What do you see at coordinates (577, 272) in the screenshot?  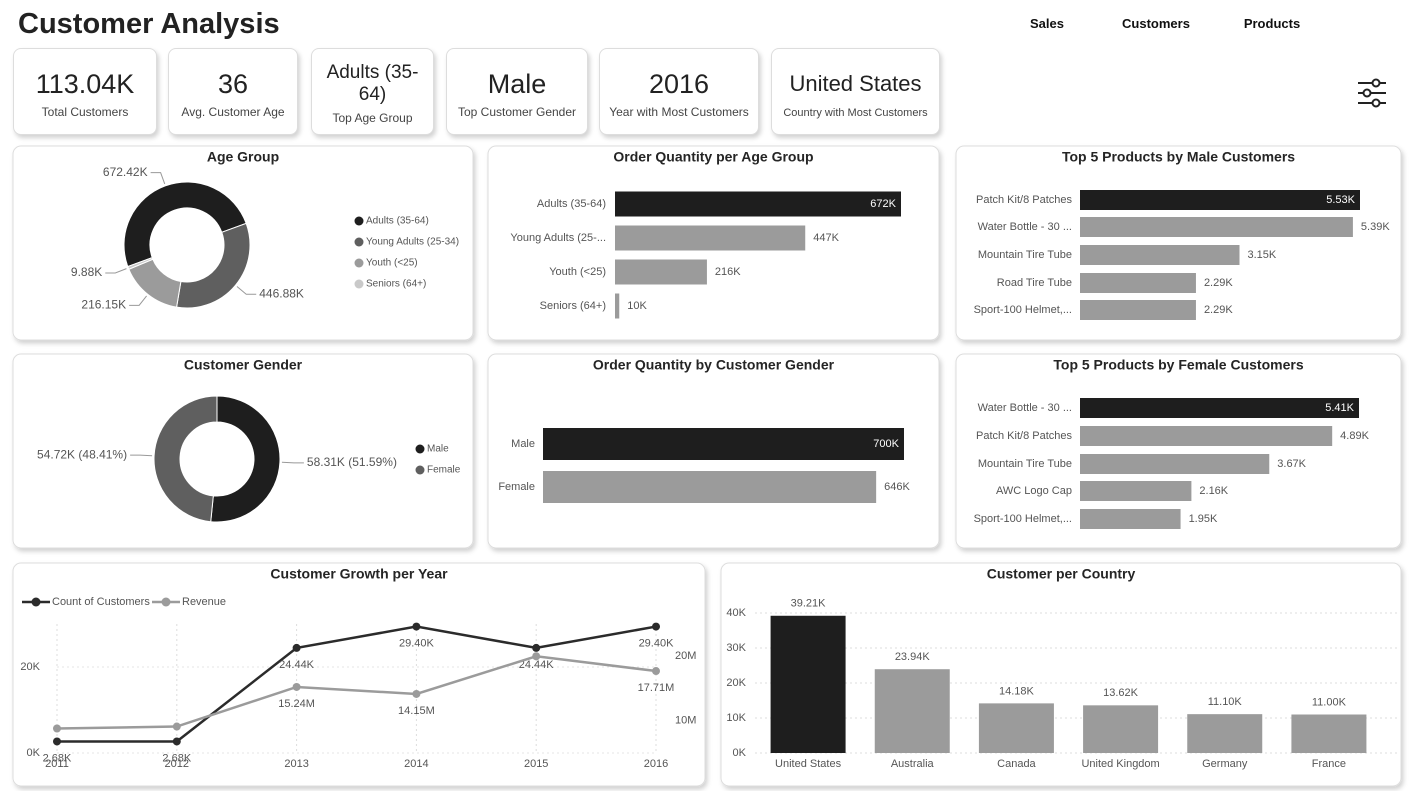 I see `y-tick-label: Youth (<25)` at bounding box center [577, 272].